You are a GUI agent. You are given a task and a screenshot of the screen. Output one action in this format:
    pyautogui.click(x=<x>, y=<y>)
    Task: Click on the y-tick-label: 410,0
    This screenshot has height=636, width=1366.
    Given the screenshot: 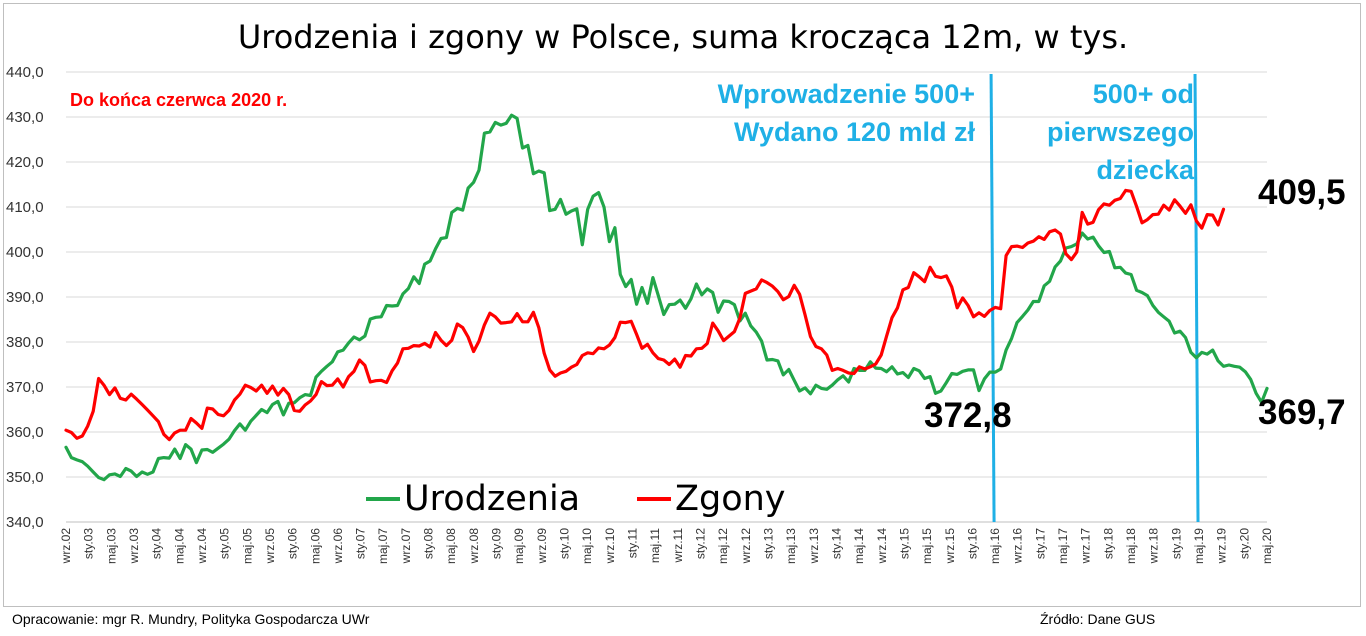 What is the action you would take?
    pyautogui.click(x=25, y=207)
    